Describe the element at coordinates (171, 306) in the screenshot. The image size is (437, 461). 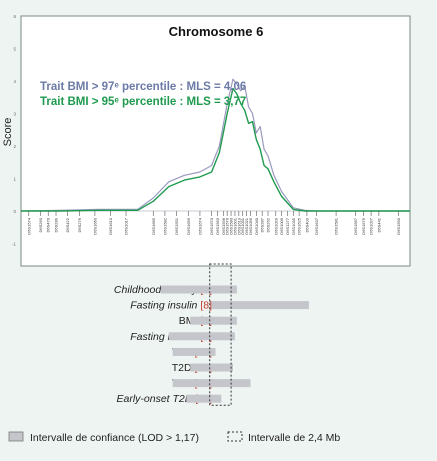
I see `interval-label: Fasting insulin [8]` at that location.